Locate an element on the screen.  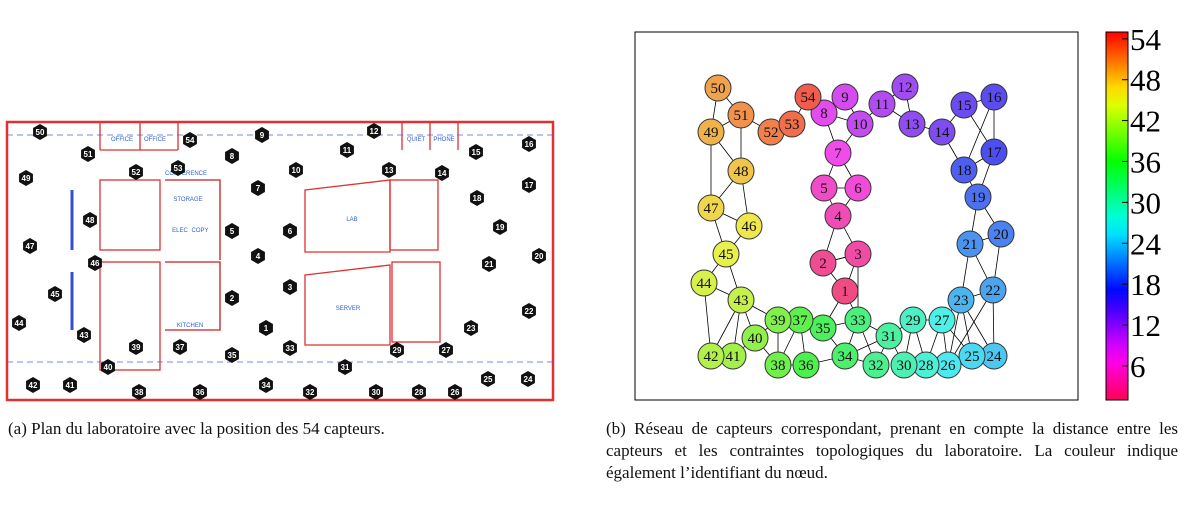
sensor-label: 9 is located at coordinates (262, 135).